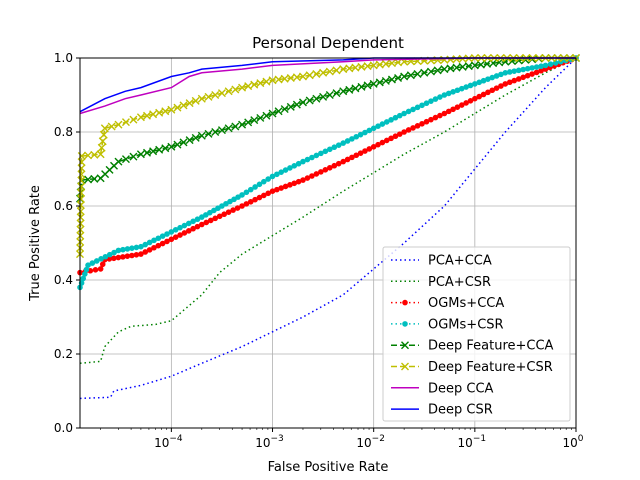 The width and height of the screenshot is (640, 480). Describe the element at coordinates (476, 334) in the screenshot. I see `legend-box` at that location.